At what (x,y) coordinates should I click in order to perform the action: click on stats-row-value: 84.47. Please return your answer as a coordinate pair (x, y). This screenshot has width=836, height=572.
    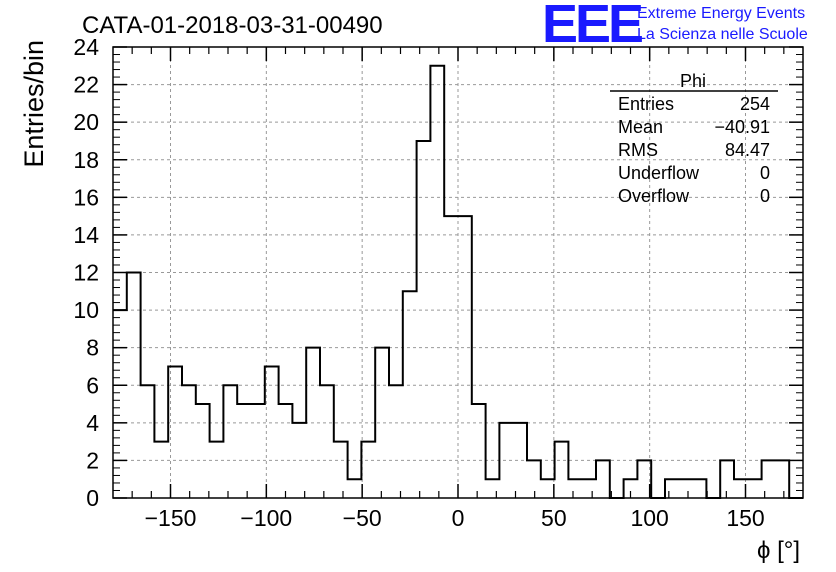
    Looking at the image, I should click on (747, 150).